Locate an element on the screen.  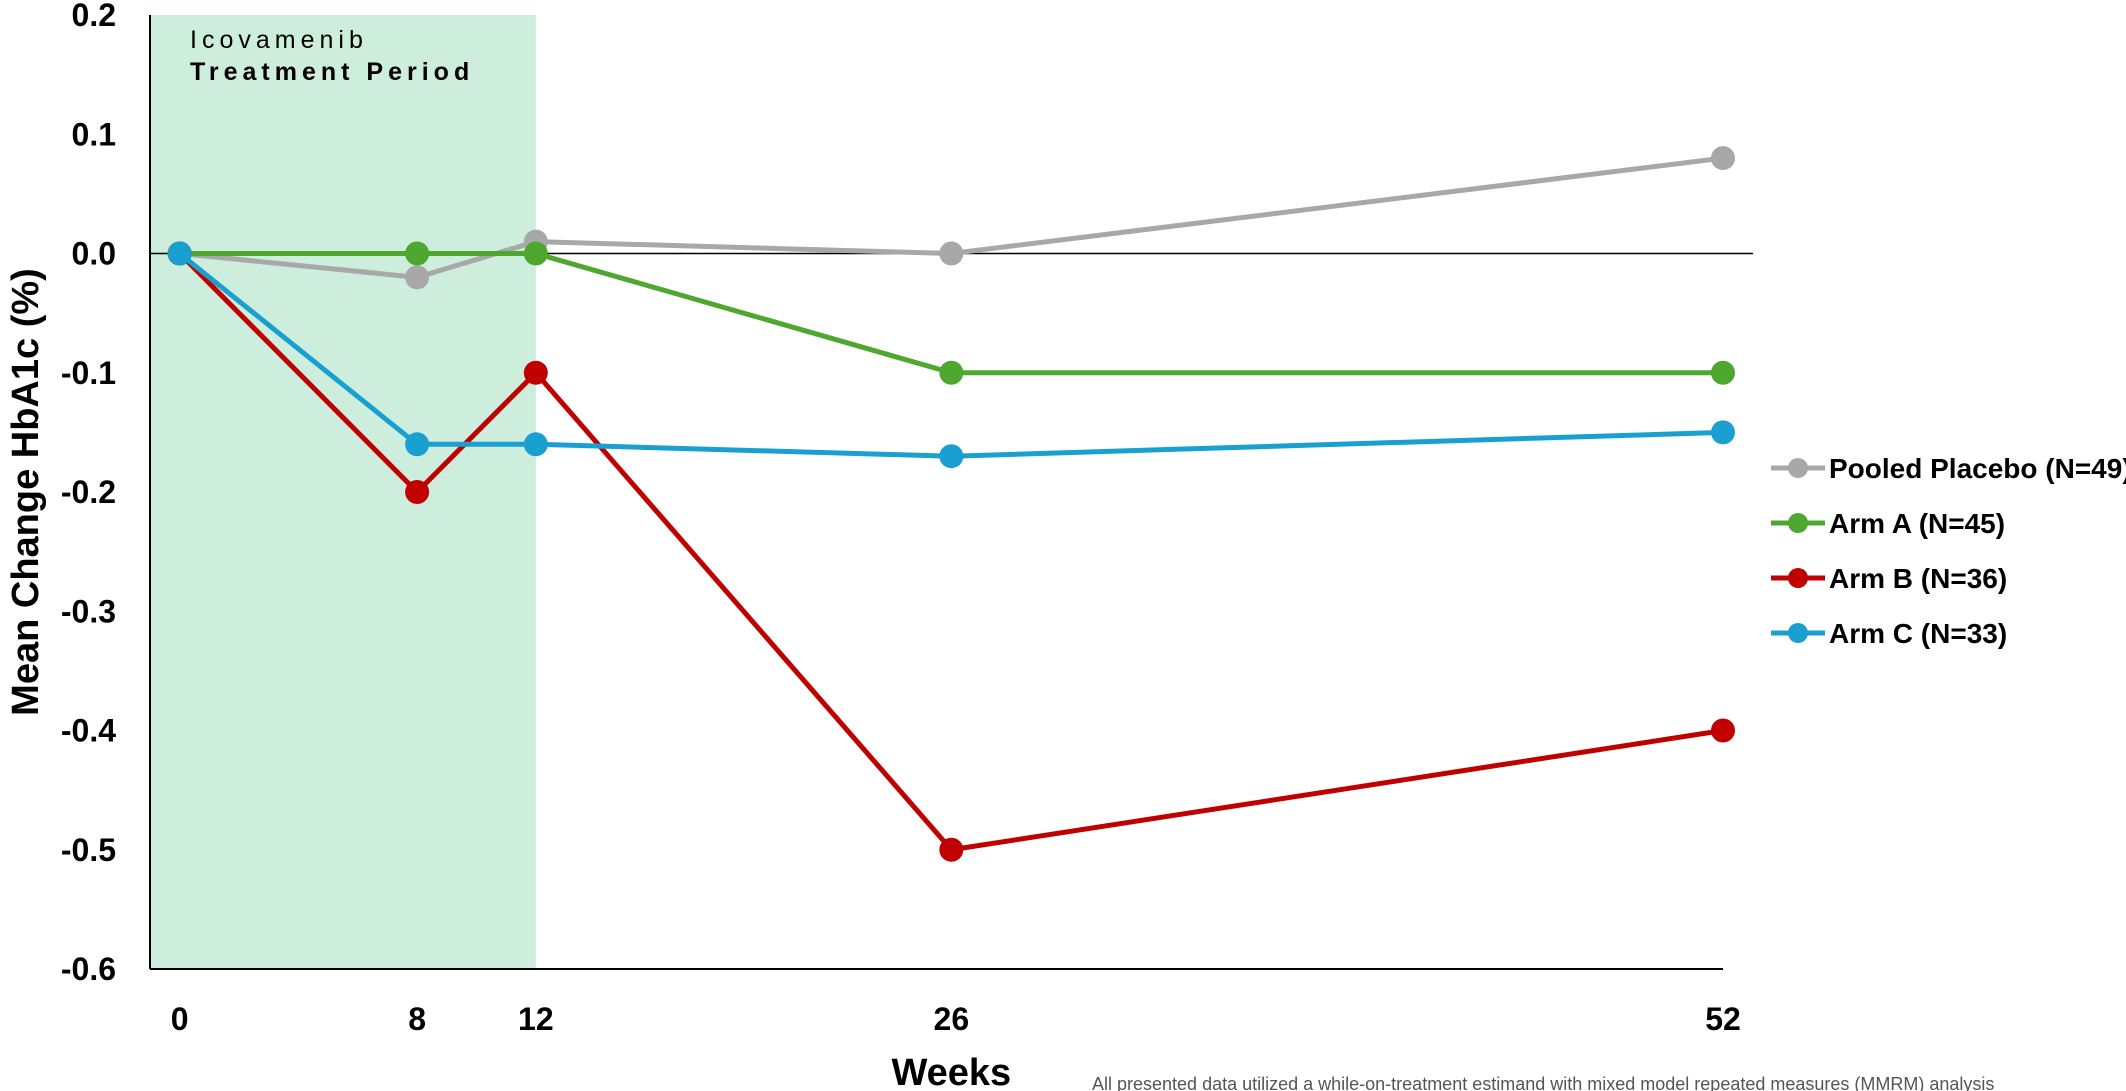
legend-item: Arm A (N=45) is located at coordinates (1888, 523).